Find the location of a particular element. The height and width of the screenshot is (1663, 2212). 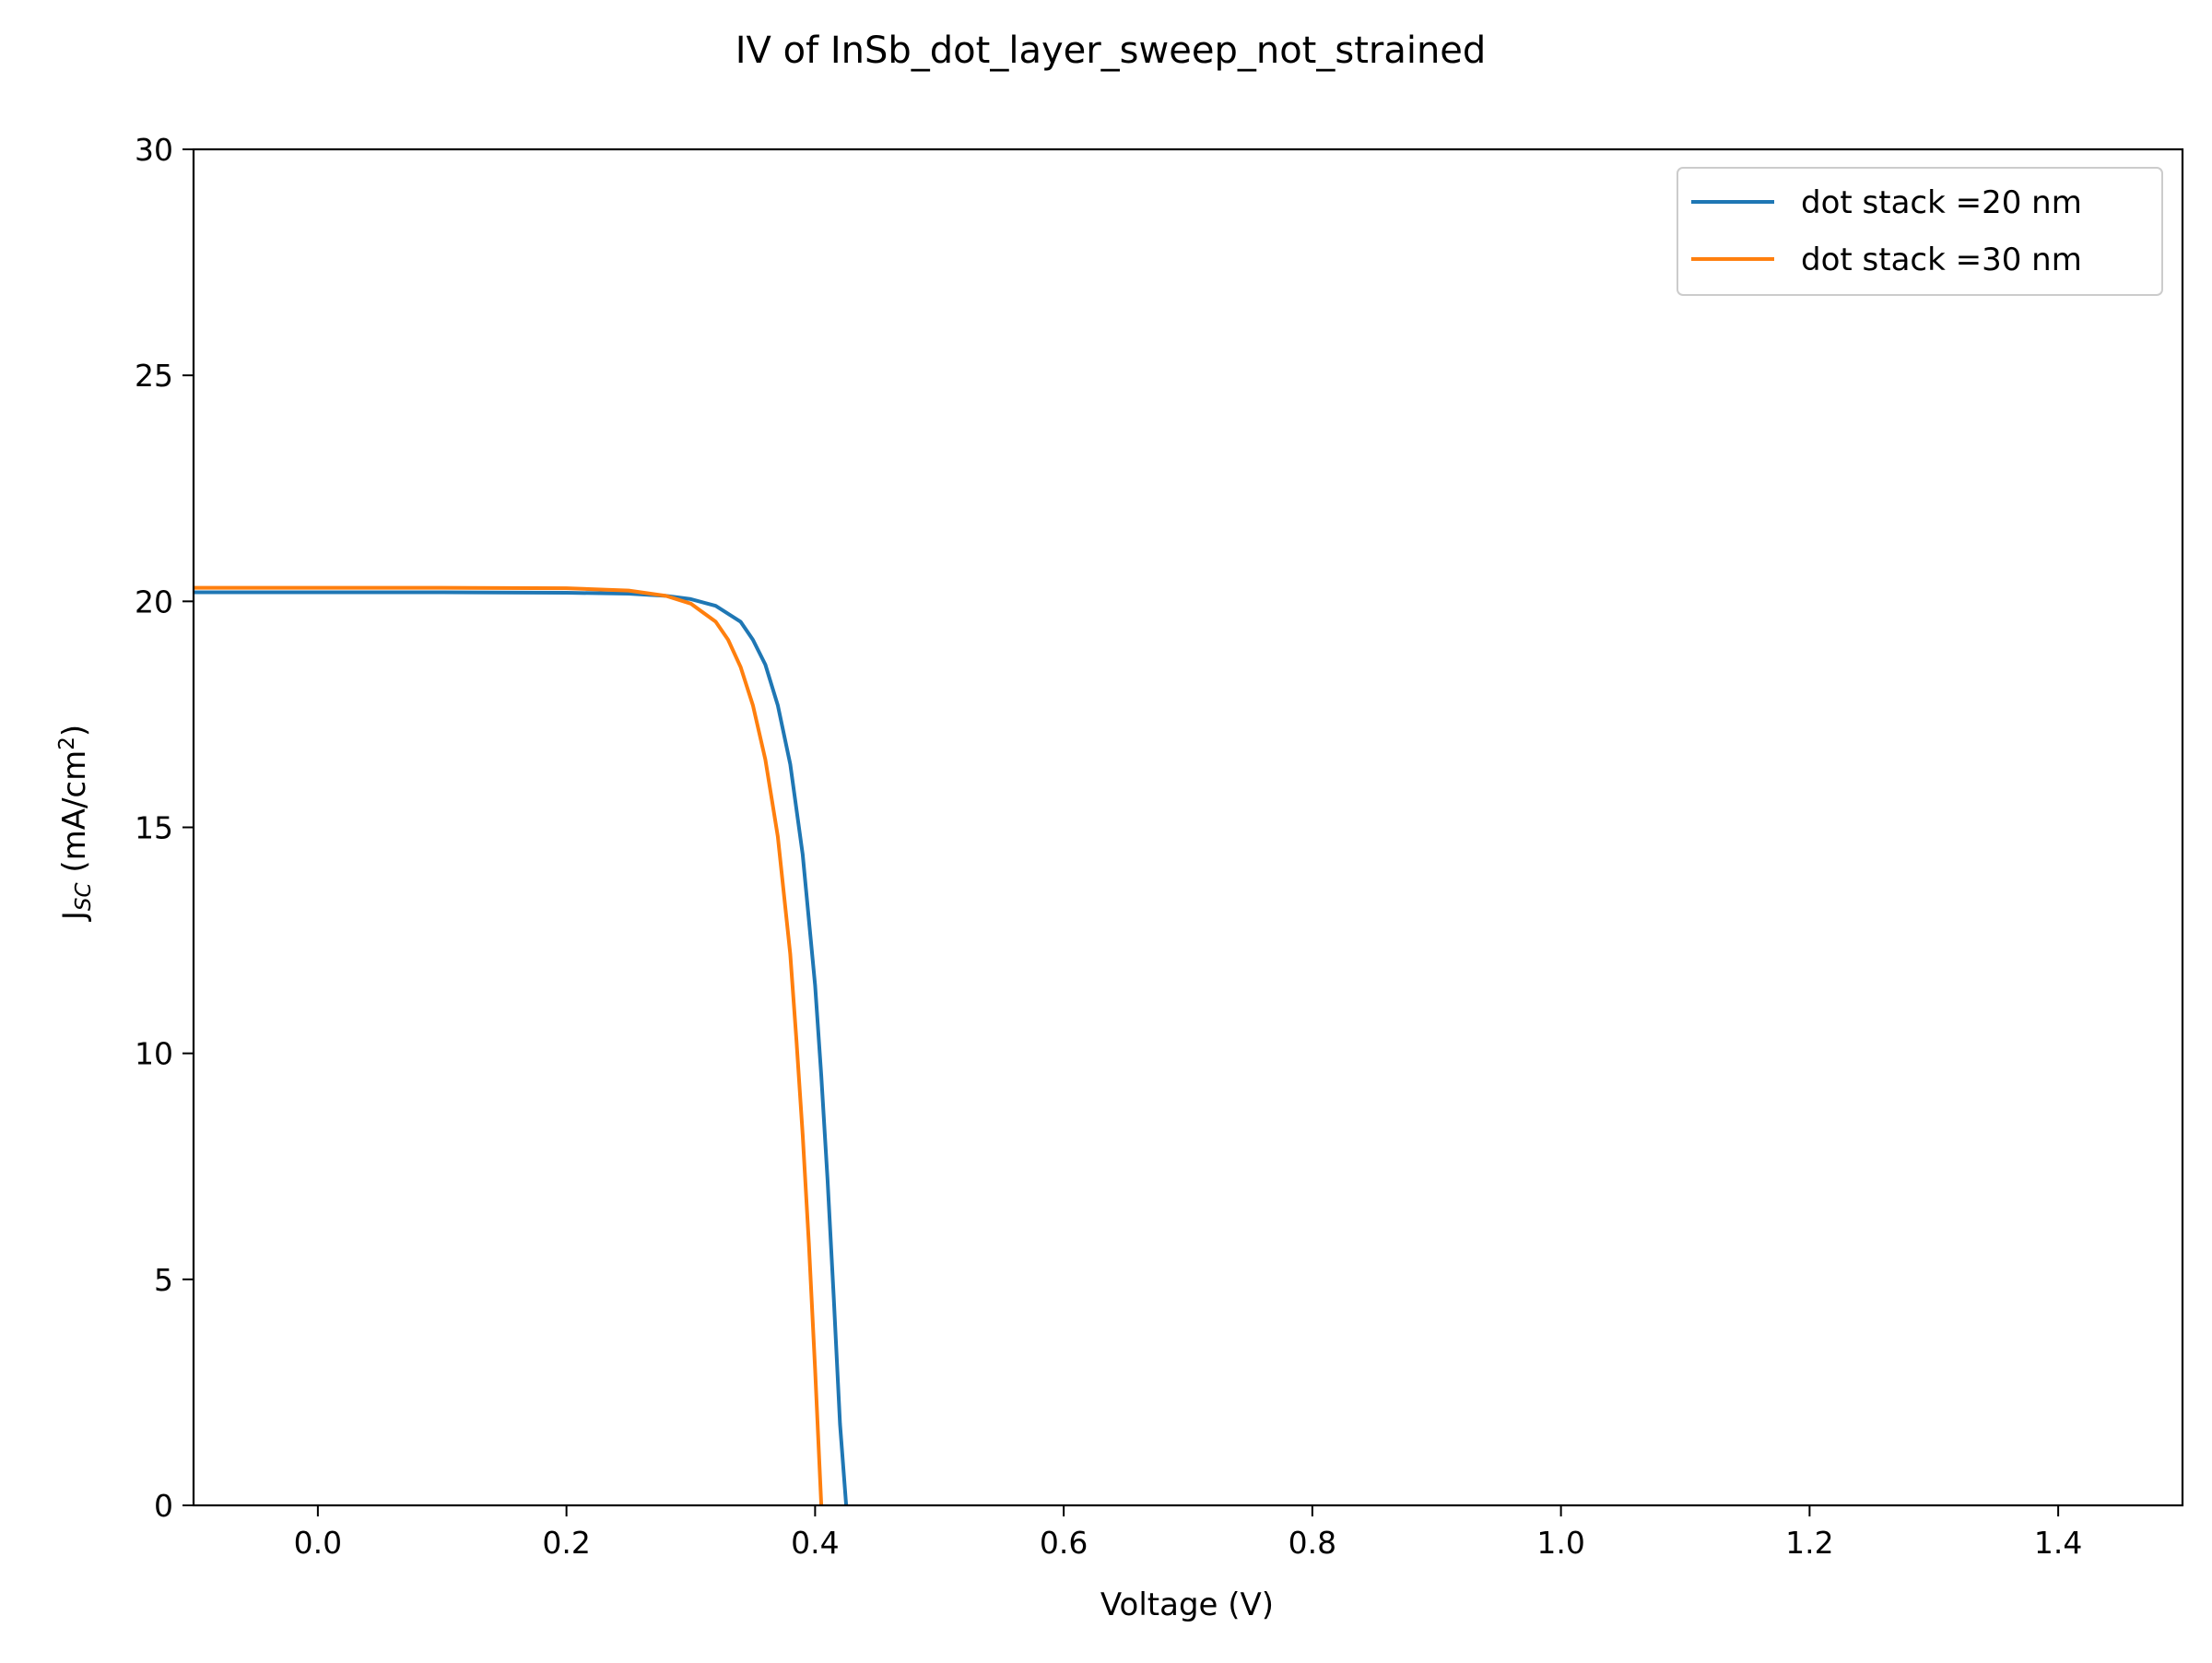

x-axis-label: Voltage (V) is located at coordinates (1187, 1604).